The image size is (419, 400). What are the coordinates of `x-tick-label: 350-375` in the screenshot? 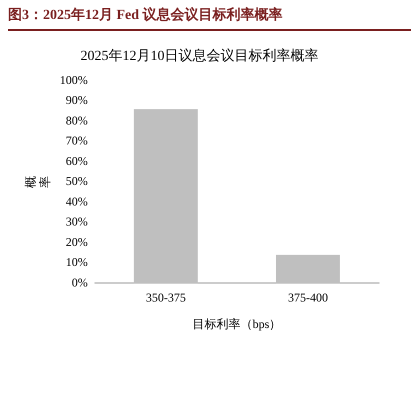 It's located at (166, 297).